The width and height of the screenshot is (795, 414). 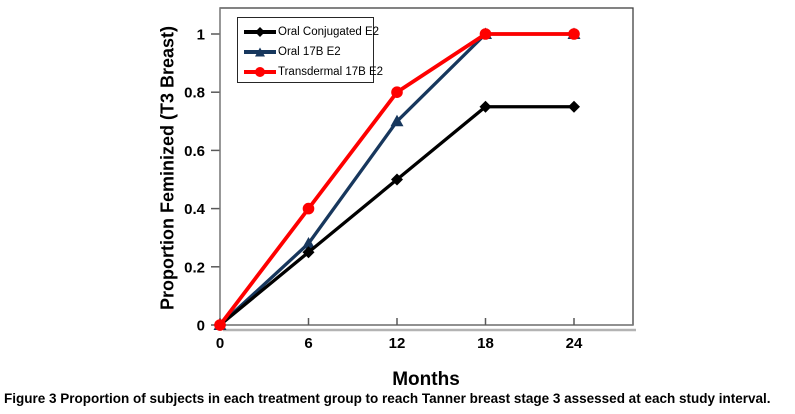 I want to click on legend-label: Transdermal 17B E2, so click(x=331, y=72).